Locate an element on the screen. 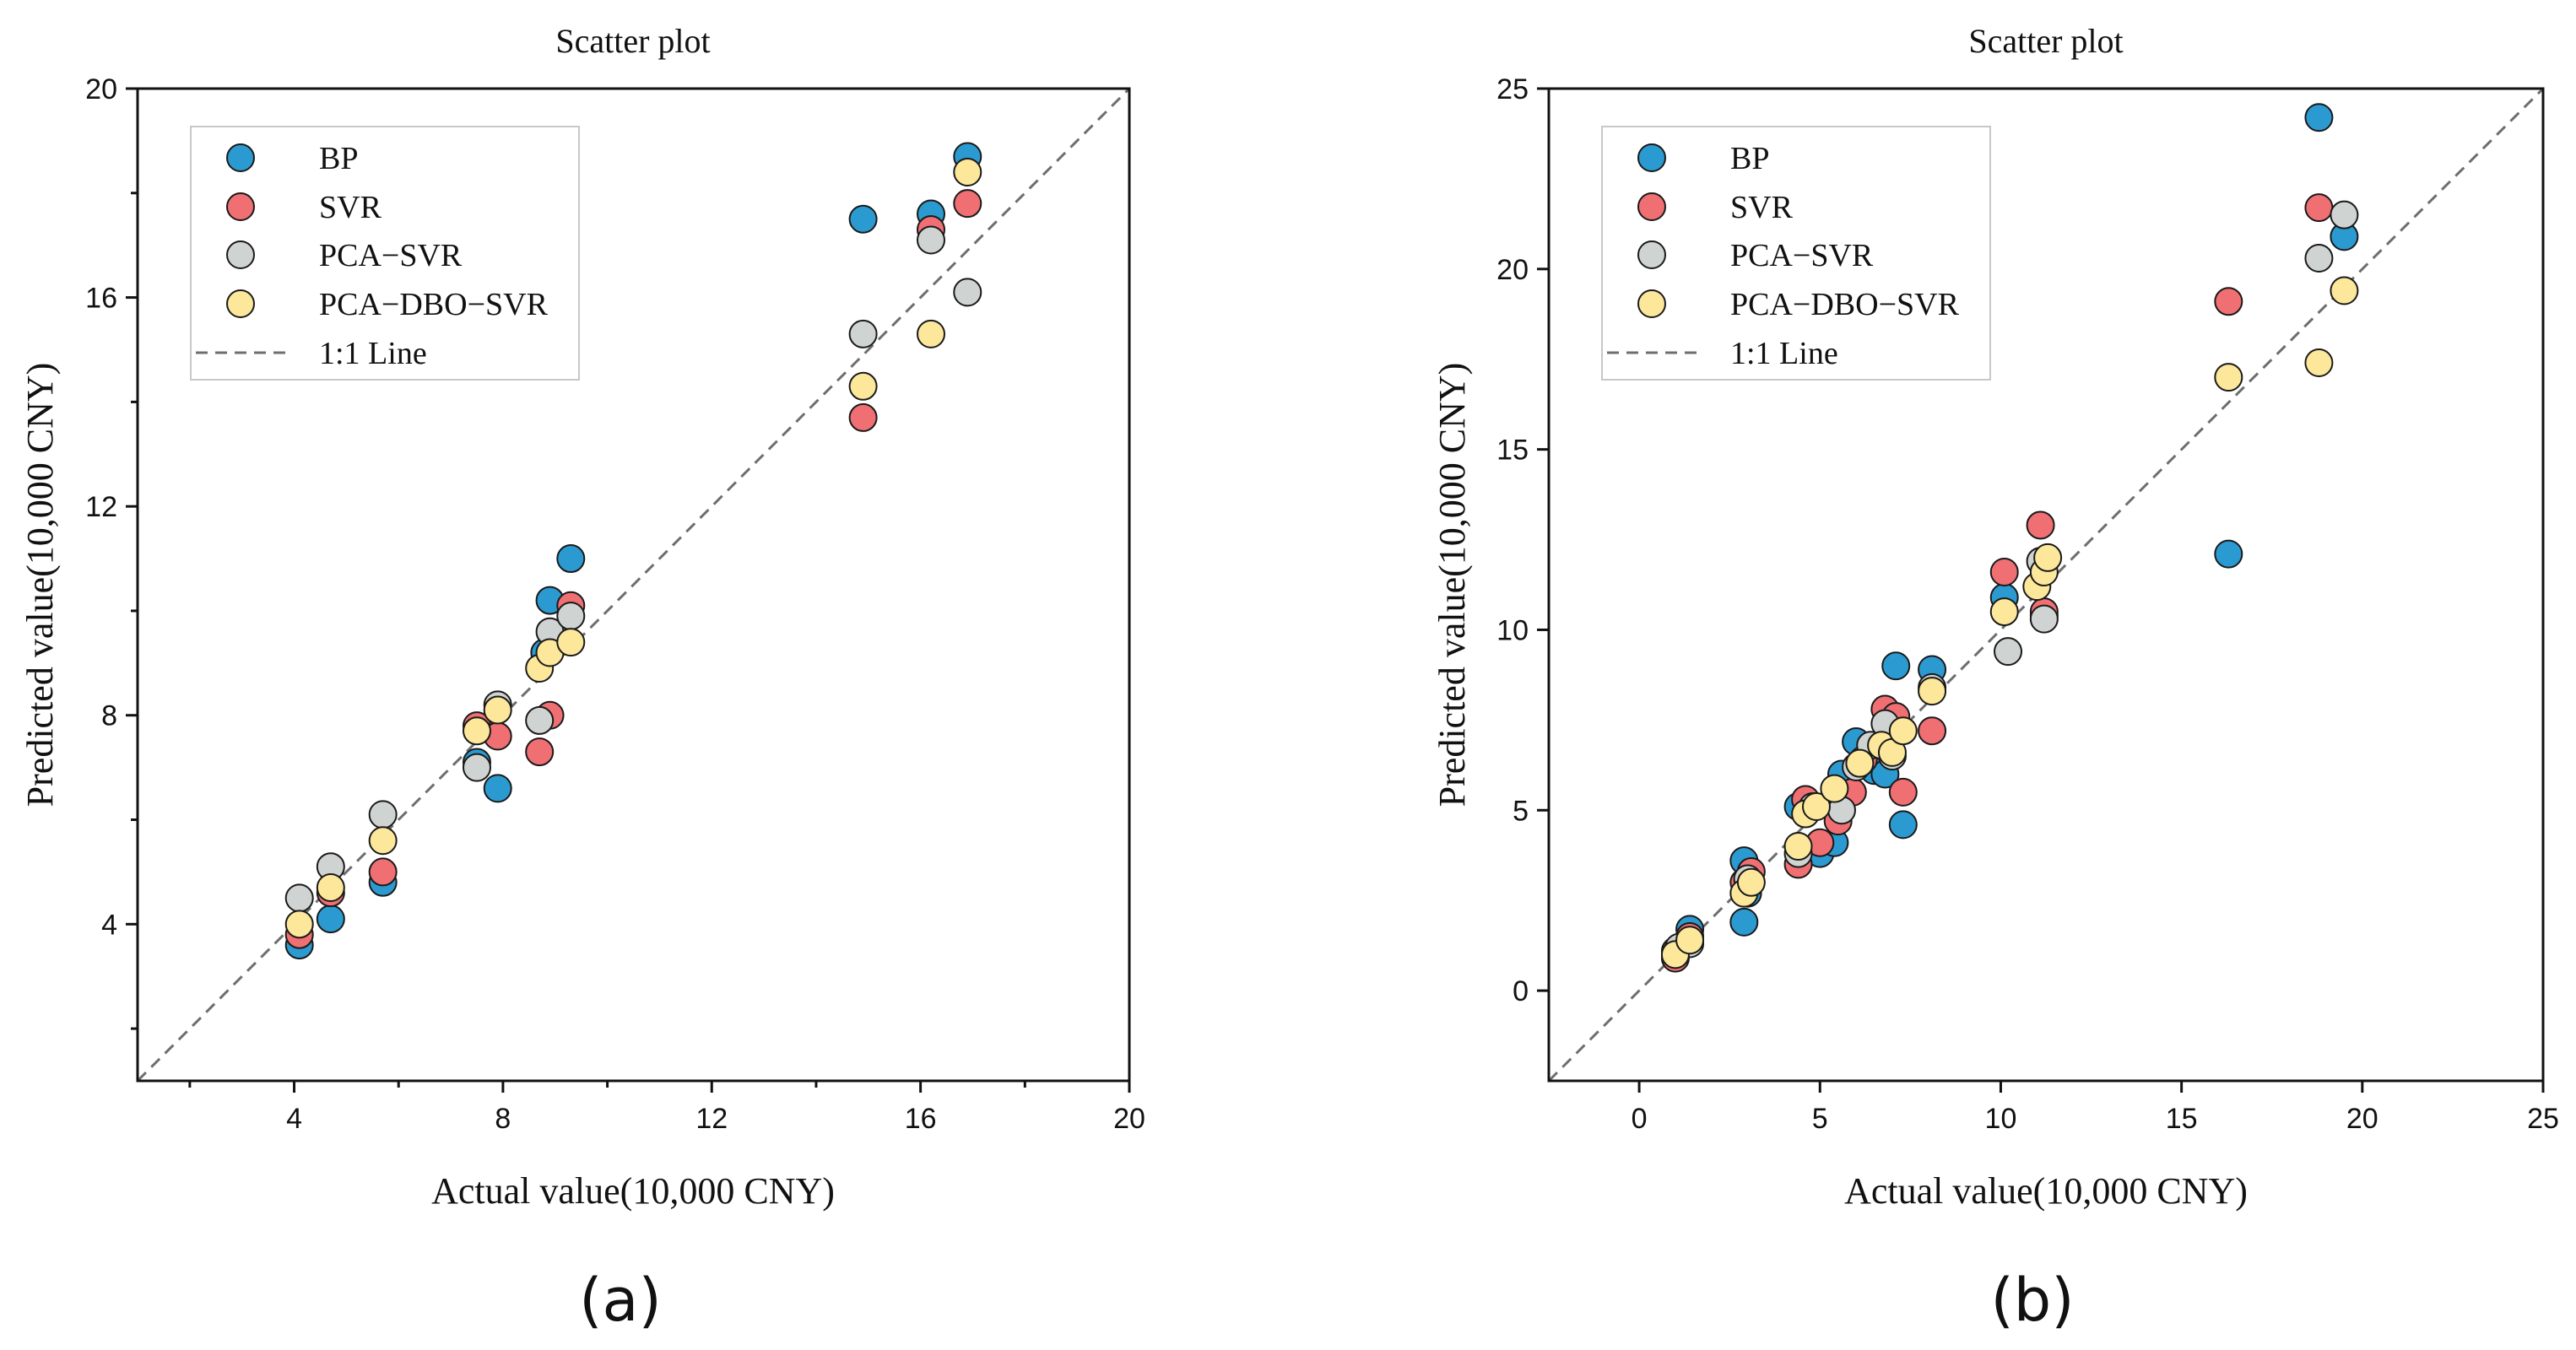 This screenshot has width=2576, height=1350. chart-b-legend-label-svr: SVR is located at coordinates (1762, 207).